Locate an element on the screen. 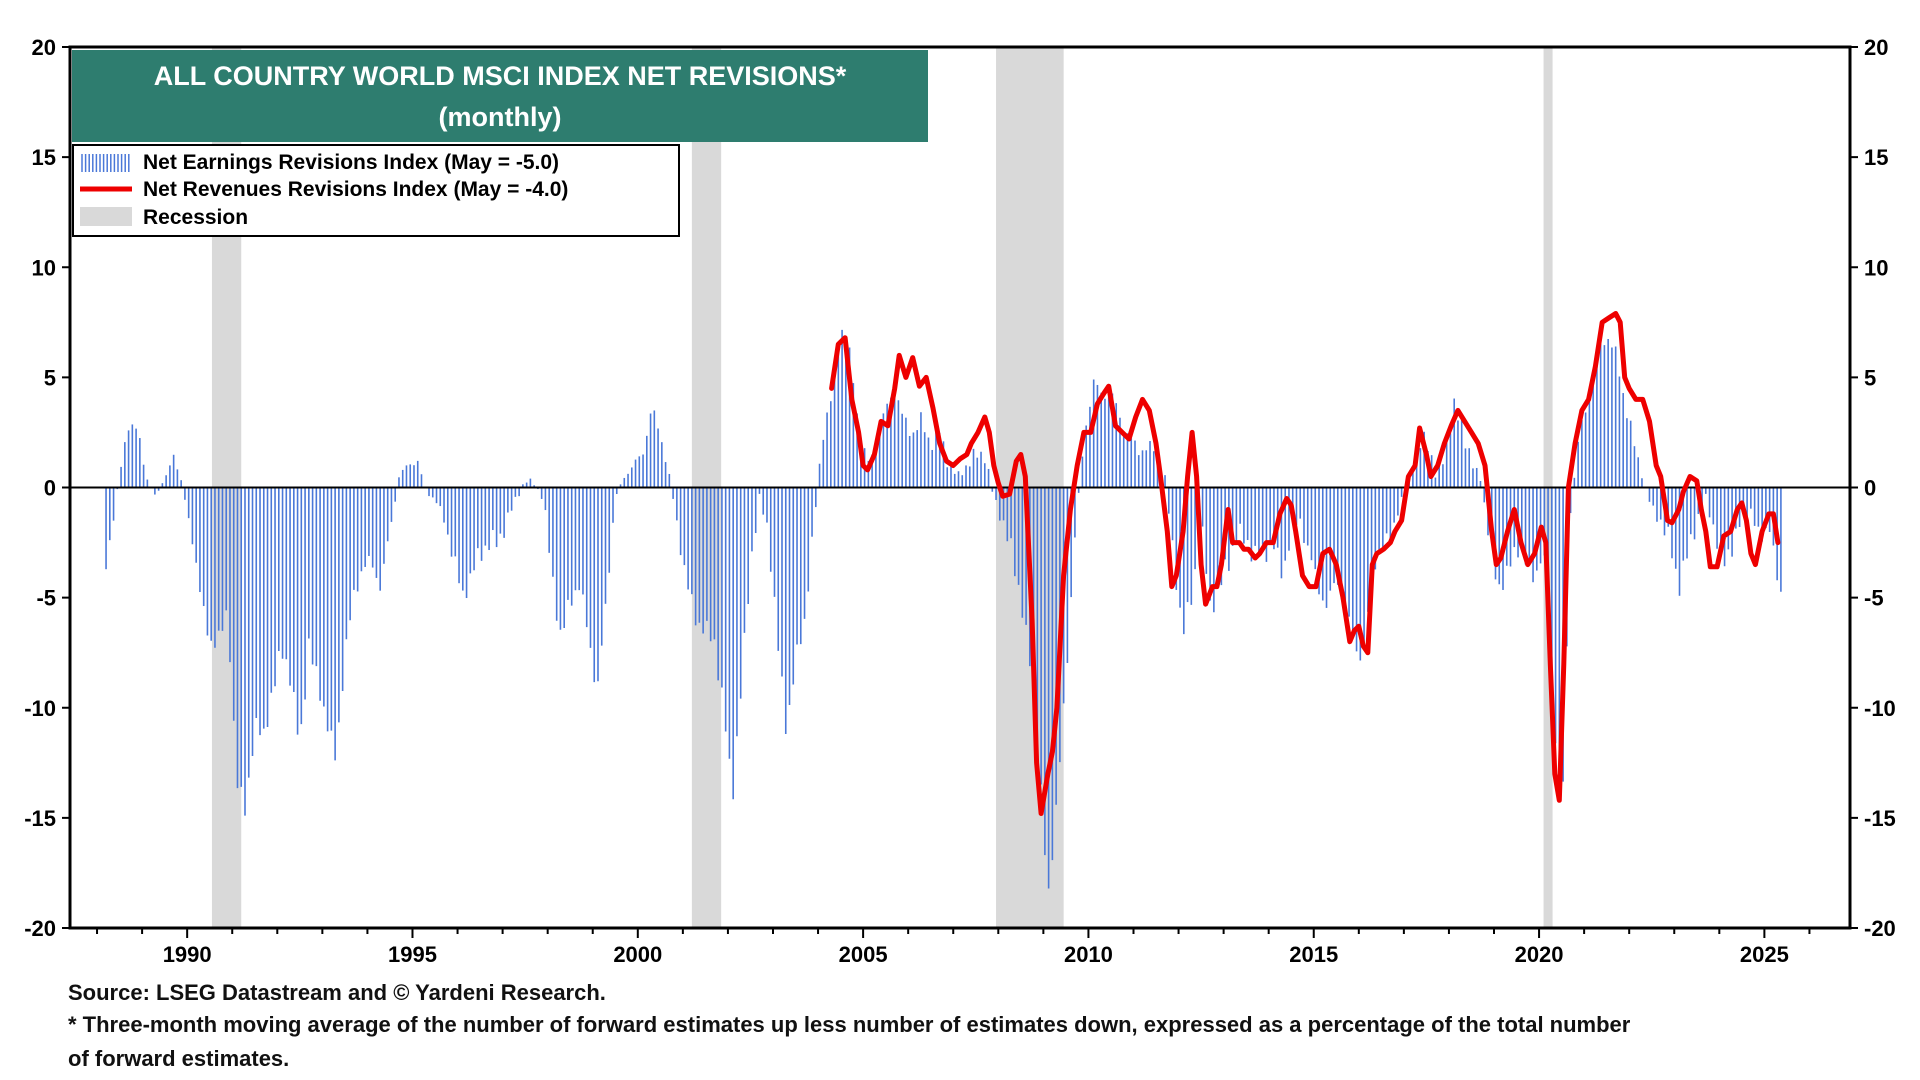 Image resolution: width=1920 pixels, height=1080 pixels. xtick-label: 2010 is located at coordinates (1088, 954).